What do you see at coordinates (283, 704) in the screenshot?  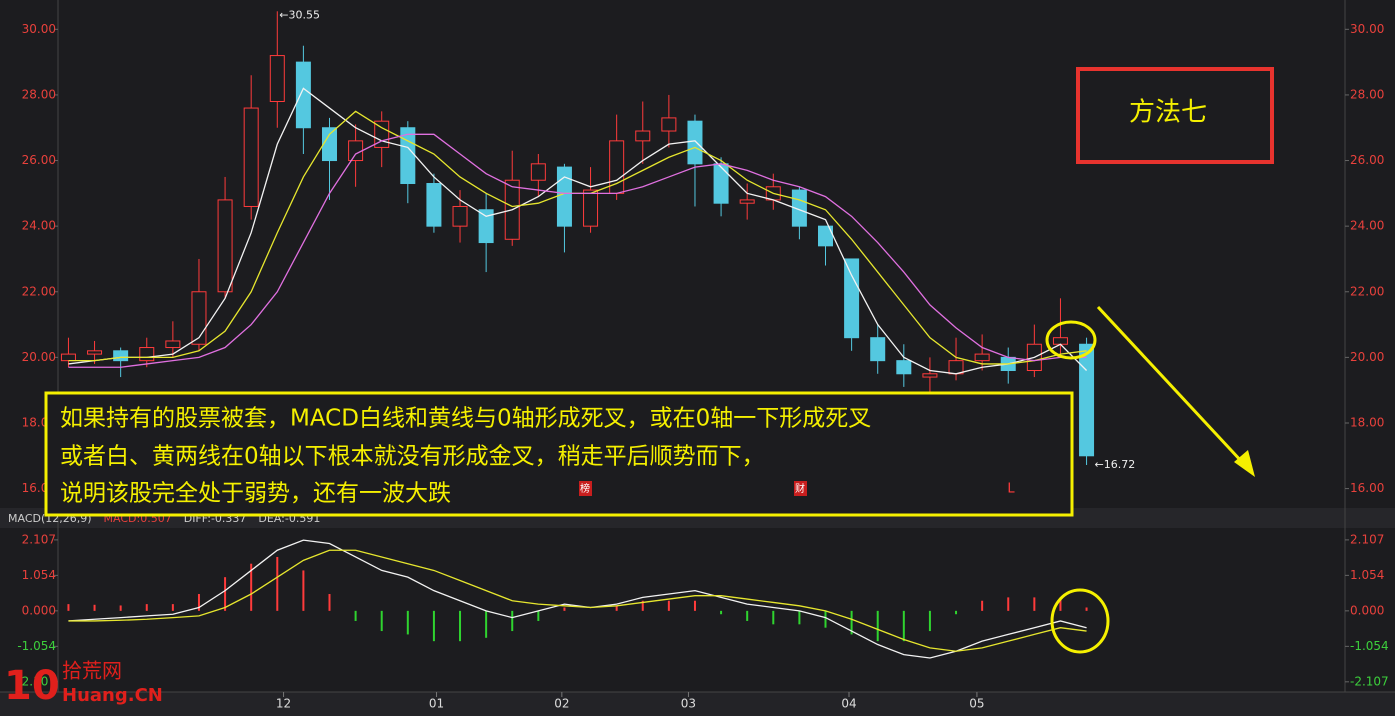 I see `x-tick-label: 12` at bounding box center [283, 704].